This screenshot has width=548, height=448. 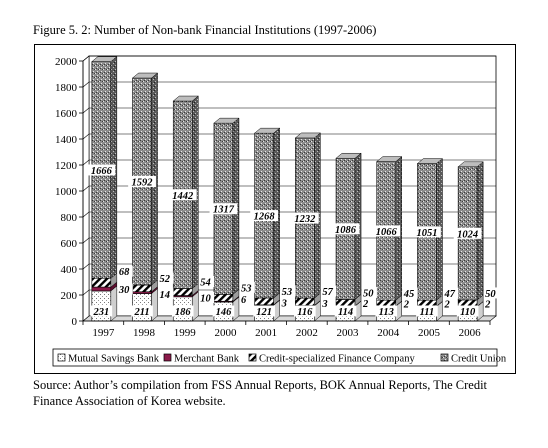 I want to click on svg-text: 47, so click(x=449, y=294).